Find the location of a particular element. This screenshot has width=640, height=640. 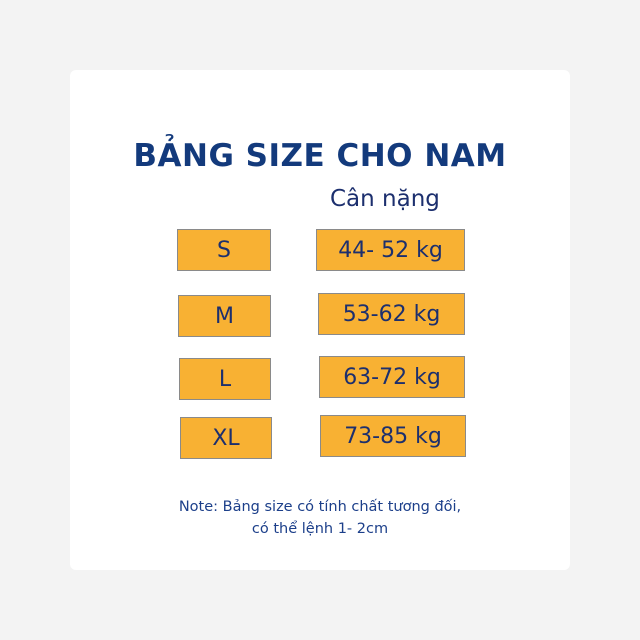

size-cell: S is located at coordinates (224, 250).